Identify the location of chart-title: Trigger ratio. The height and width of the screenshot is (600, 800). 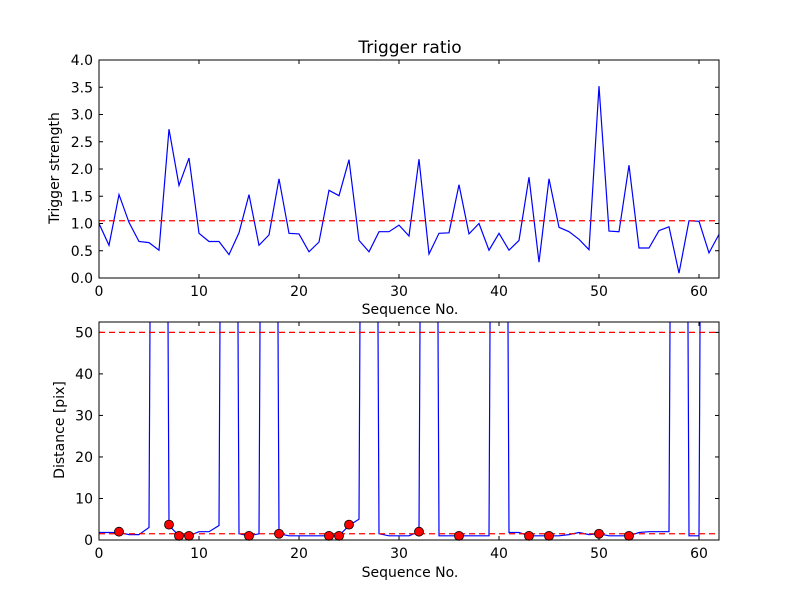
(409, 48).